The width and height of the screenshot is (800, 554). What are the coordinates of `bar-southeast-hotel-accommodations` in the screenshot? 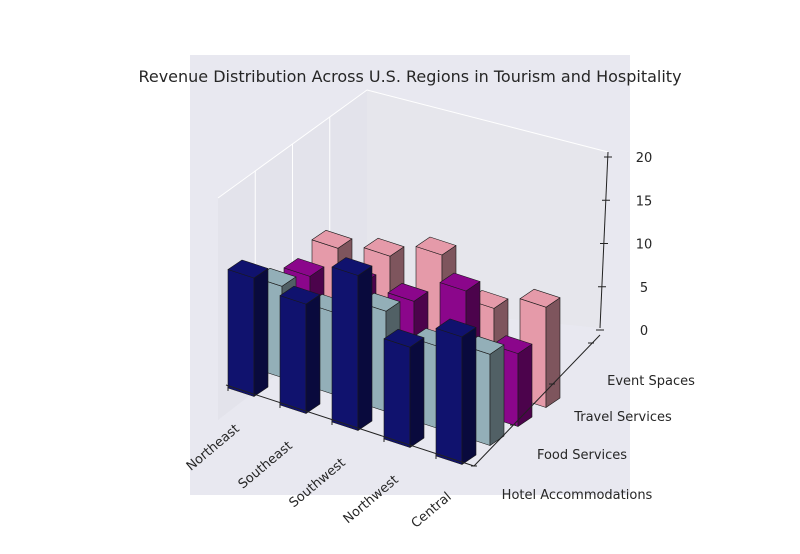 It's located at (300, 349).